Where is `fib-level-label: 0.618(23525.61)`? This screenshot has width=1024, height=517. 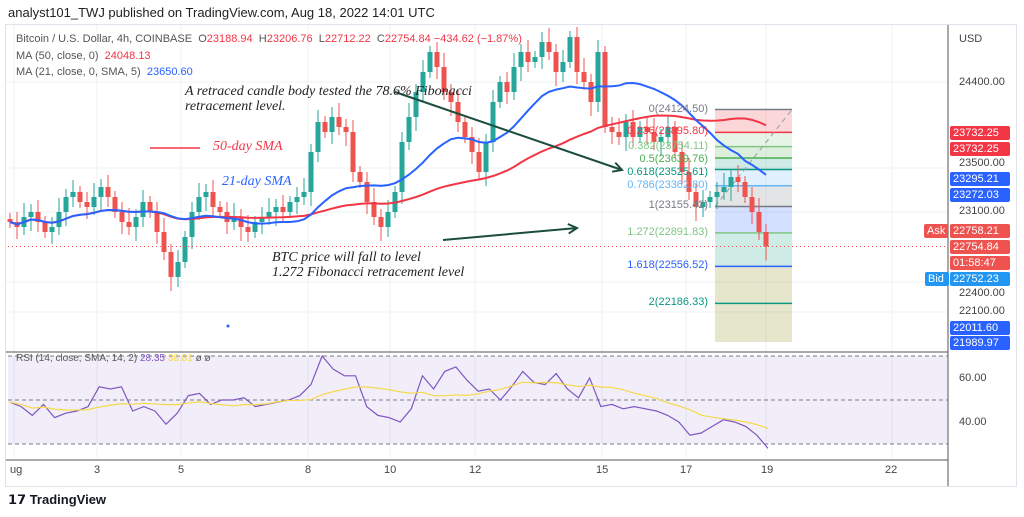
fib-level-label: 0.618(23525.61) is located at coordinates (667, 171).